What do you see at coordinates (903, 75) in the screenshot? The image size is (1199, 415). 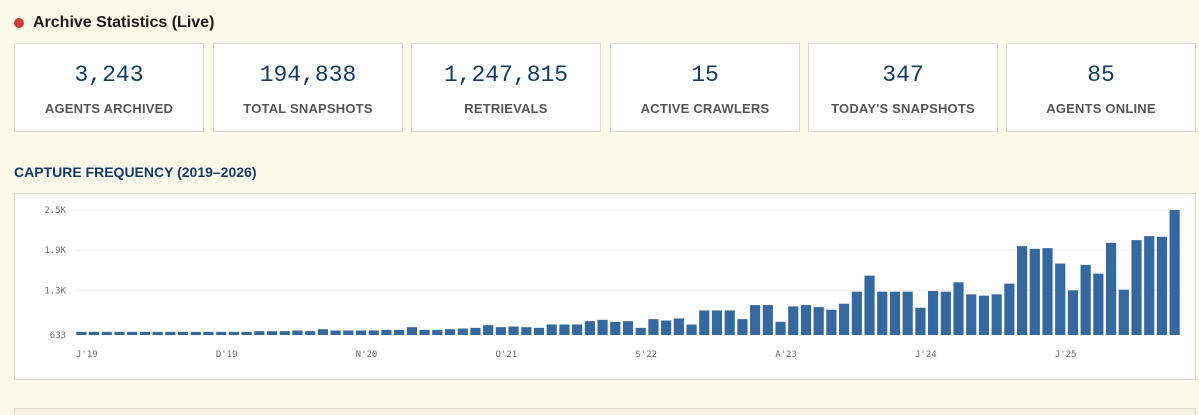 I see `stat-value: 347` at bounding box center [903, 75].